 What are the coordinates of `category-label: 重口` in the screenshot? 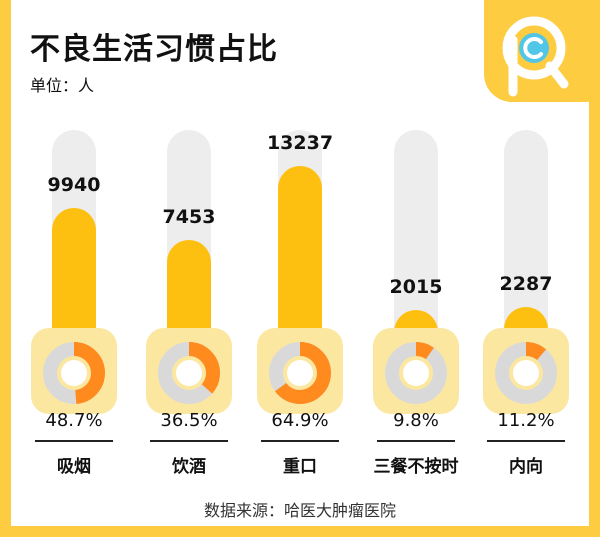 It's located at (300, 467).